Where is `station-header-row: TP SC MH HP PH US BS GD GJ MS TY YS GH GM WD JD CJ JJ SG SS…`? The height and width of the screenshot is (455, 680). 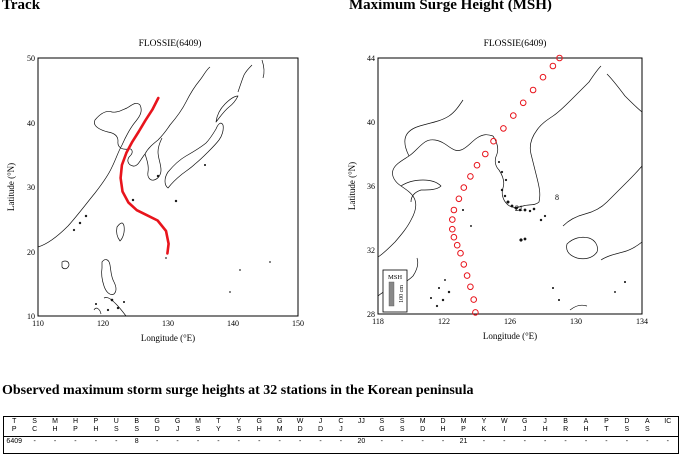 station-header-row: TP SC MH HP PH US BS GD GJ MS TY YS GH GM WD JD CJ JJ SG SS… is located at coordinates (341, 427).